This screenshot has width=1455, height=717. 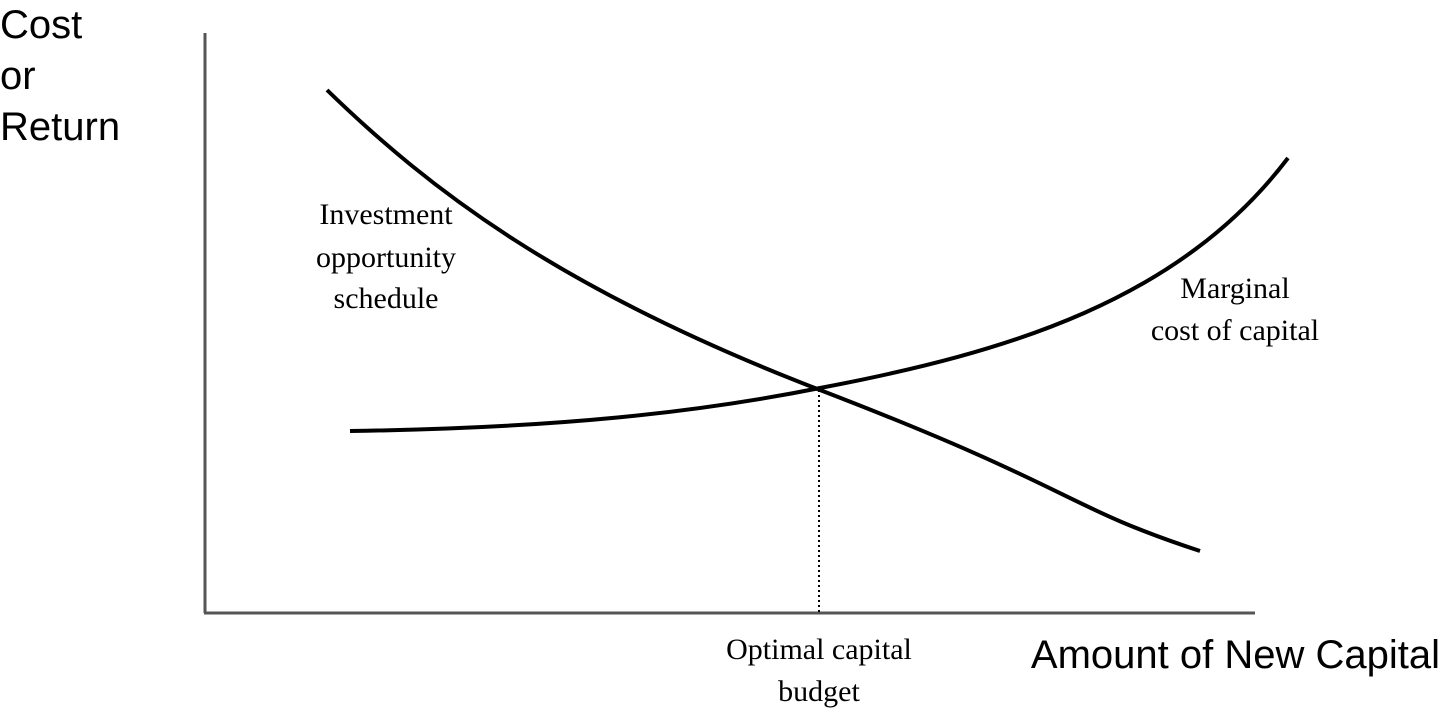 What do you see at coordinates (1235, 330) in the screenshot?
I see `marginal-cost-label-line-2: cost of capital` at bounding box center [1235, 330].